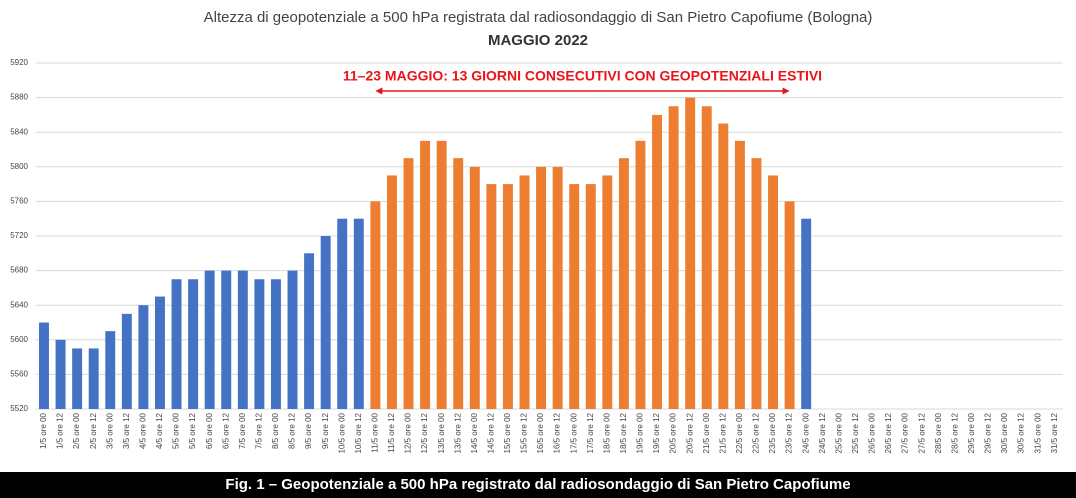 The width and height of the screenshot is (1076, 498). Describe the element at coordinates (1054, 432) in the screenshot. I see `x-tick-label: 31/5 ore 12` at that location.